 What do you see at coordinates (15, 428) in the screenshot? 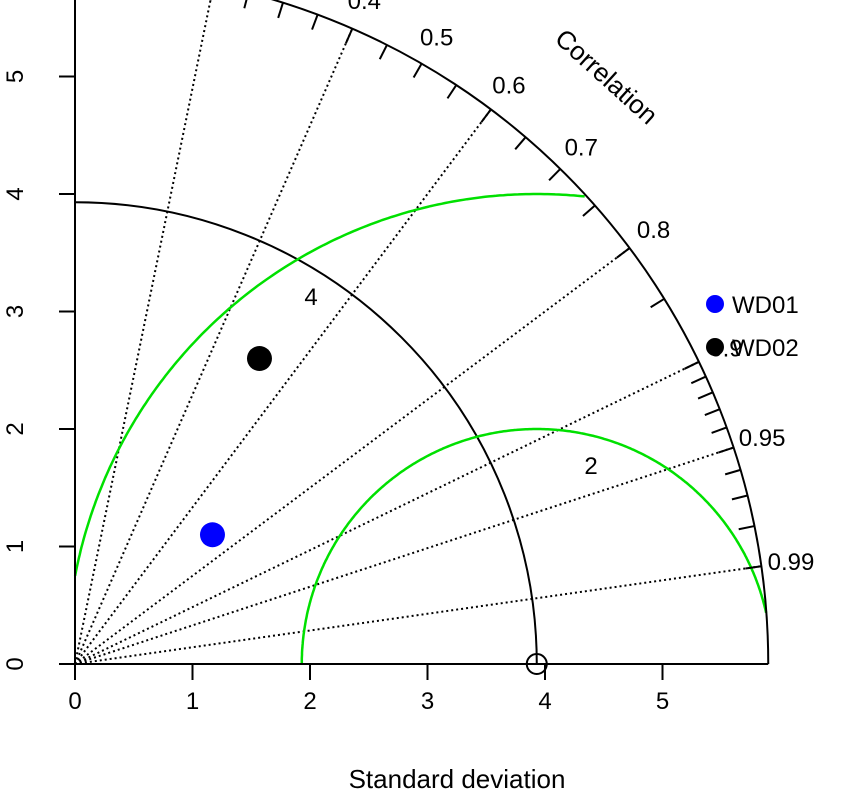
I see `y-tick-label-2: 2` at bounding box center [15, 428].